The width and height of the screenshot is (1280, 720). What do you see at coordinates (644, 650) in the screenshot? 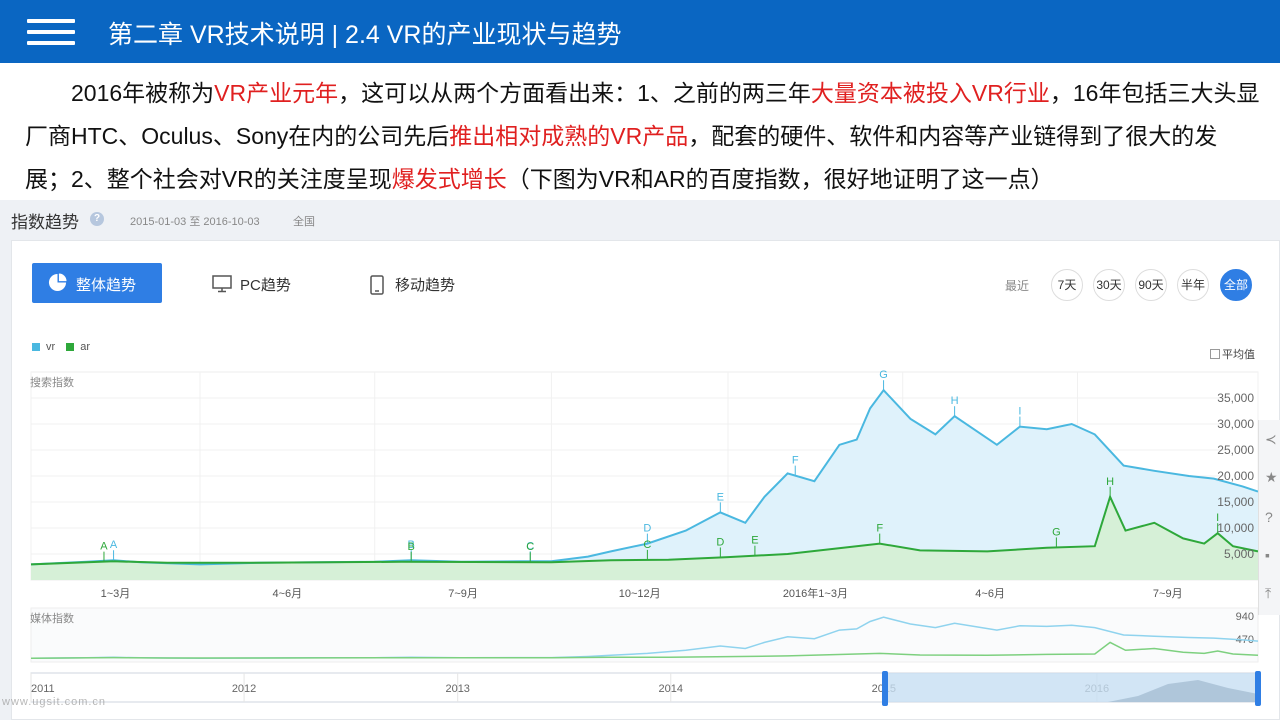
I see `ar-media-line` at bounding box center [644, 650].